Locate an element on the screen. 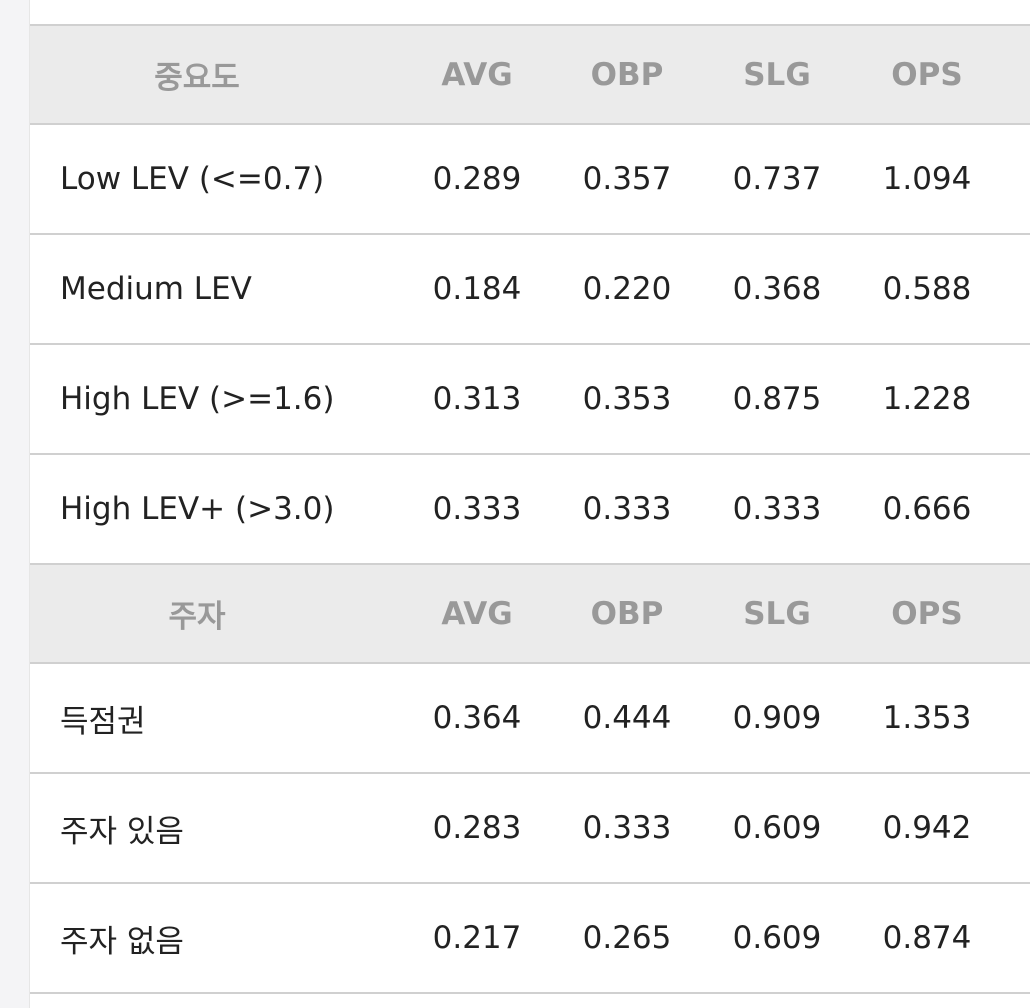  data-row: 주자 있음 0.283 0.333 0.609 0.942 is located at coordinates (530, 829).